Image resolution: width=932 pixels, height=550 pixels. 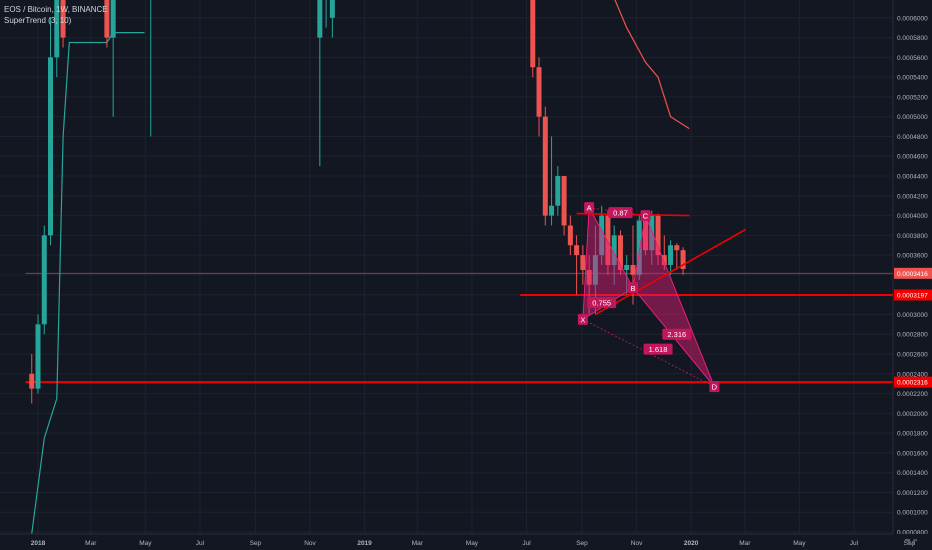 I want to click on pattern-point-c: C, so click(x=645, y=216).